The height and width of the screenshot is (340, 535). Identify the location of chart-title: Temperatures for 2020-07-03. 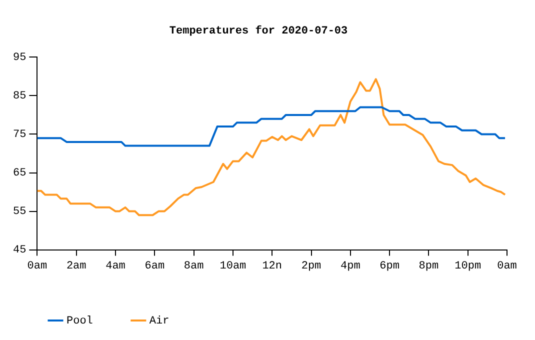
(258, 31).